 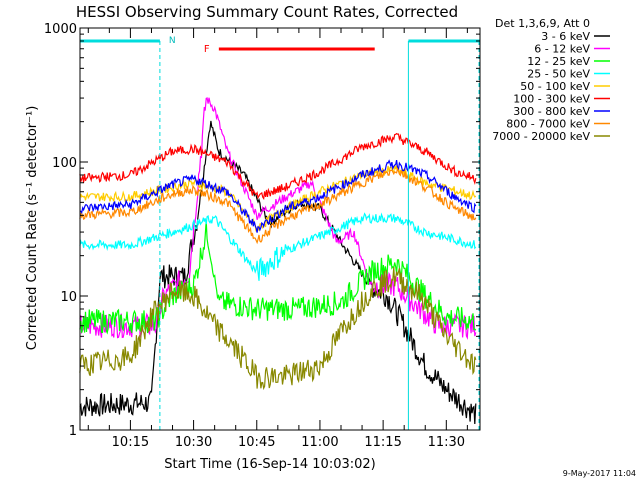 I want to click on footer-timestamp: 9-May-2017 11:04, so click(x=599, y=473).